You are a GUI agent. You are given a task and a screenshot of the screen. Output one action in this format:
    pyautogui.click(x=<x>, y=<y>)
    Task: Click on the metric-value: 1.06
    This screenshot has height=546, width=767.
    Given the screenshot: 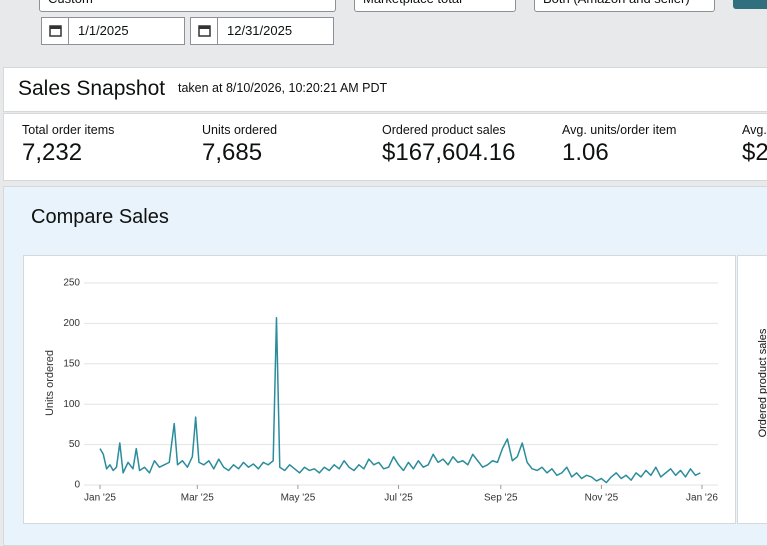 What is the action you would take?
    pyautogui.click(x=585, y=152)
    